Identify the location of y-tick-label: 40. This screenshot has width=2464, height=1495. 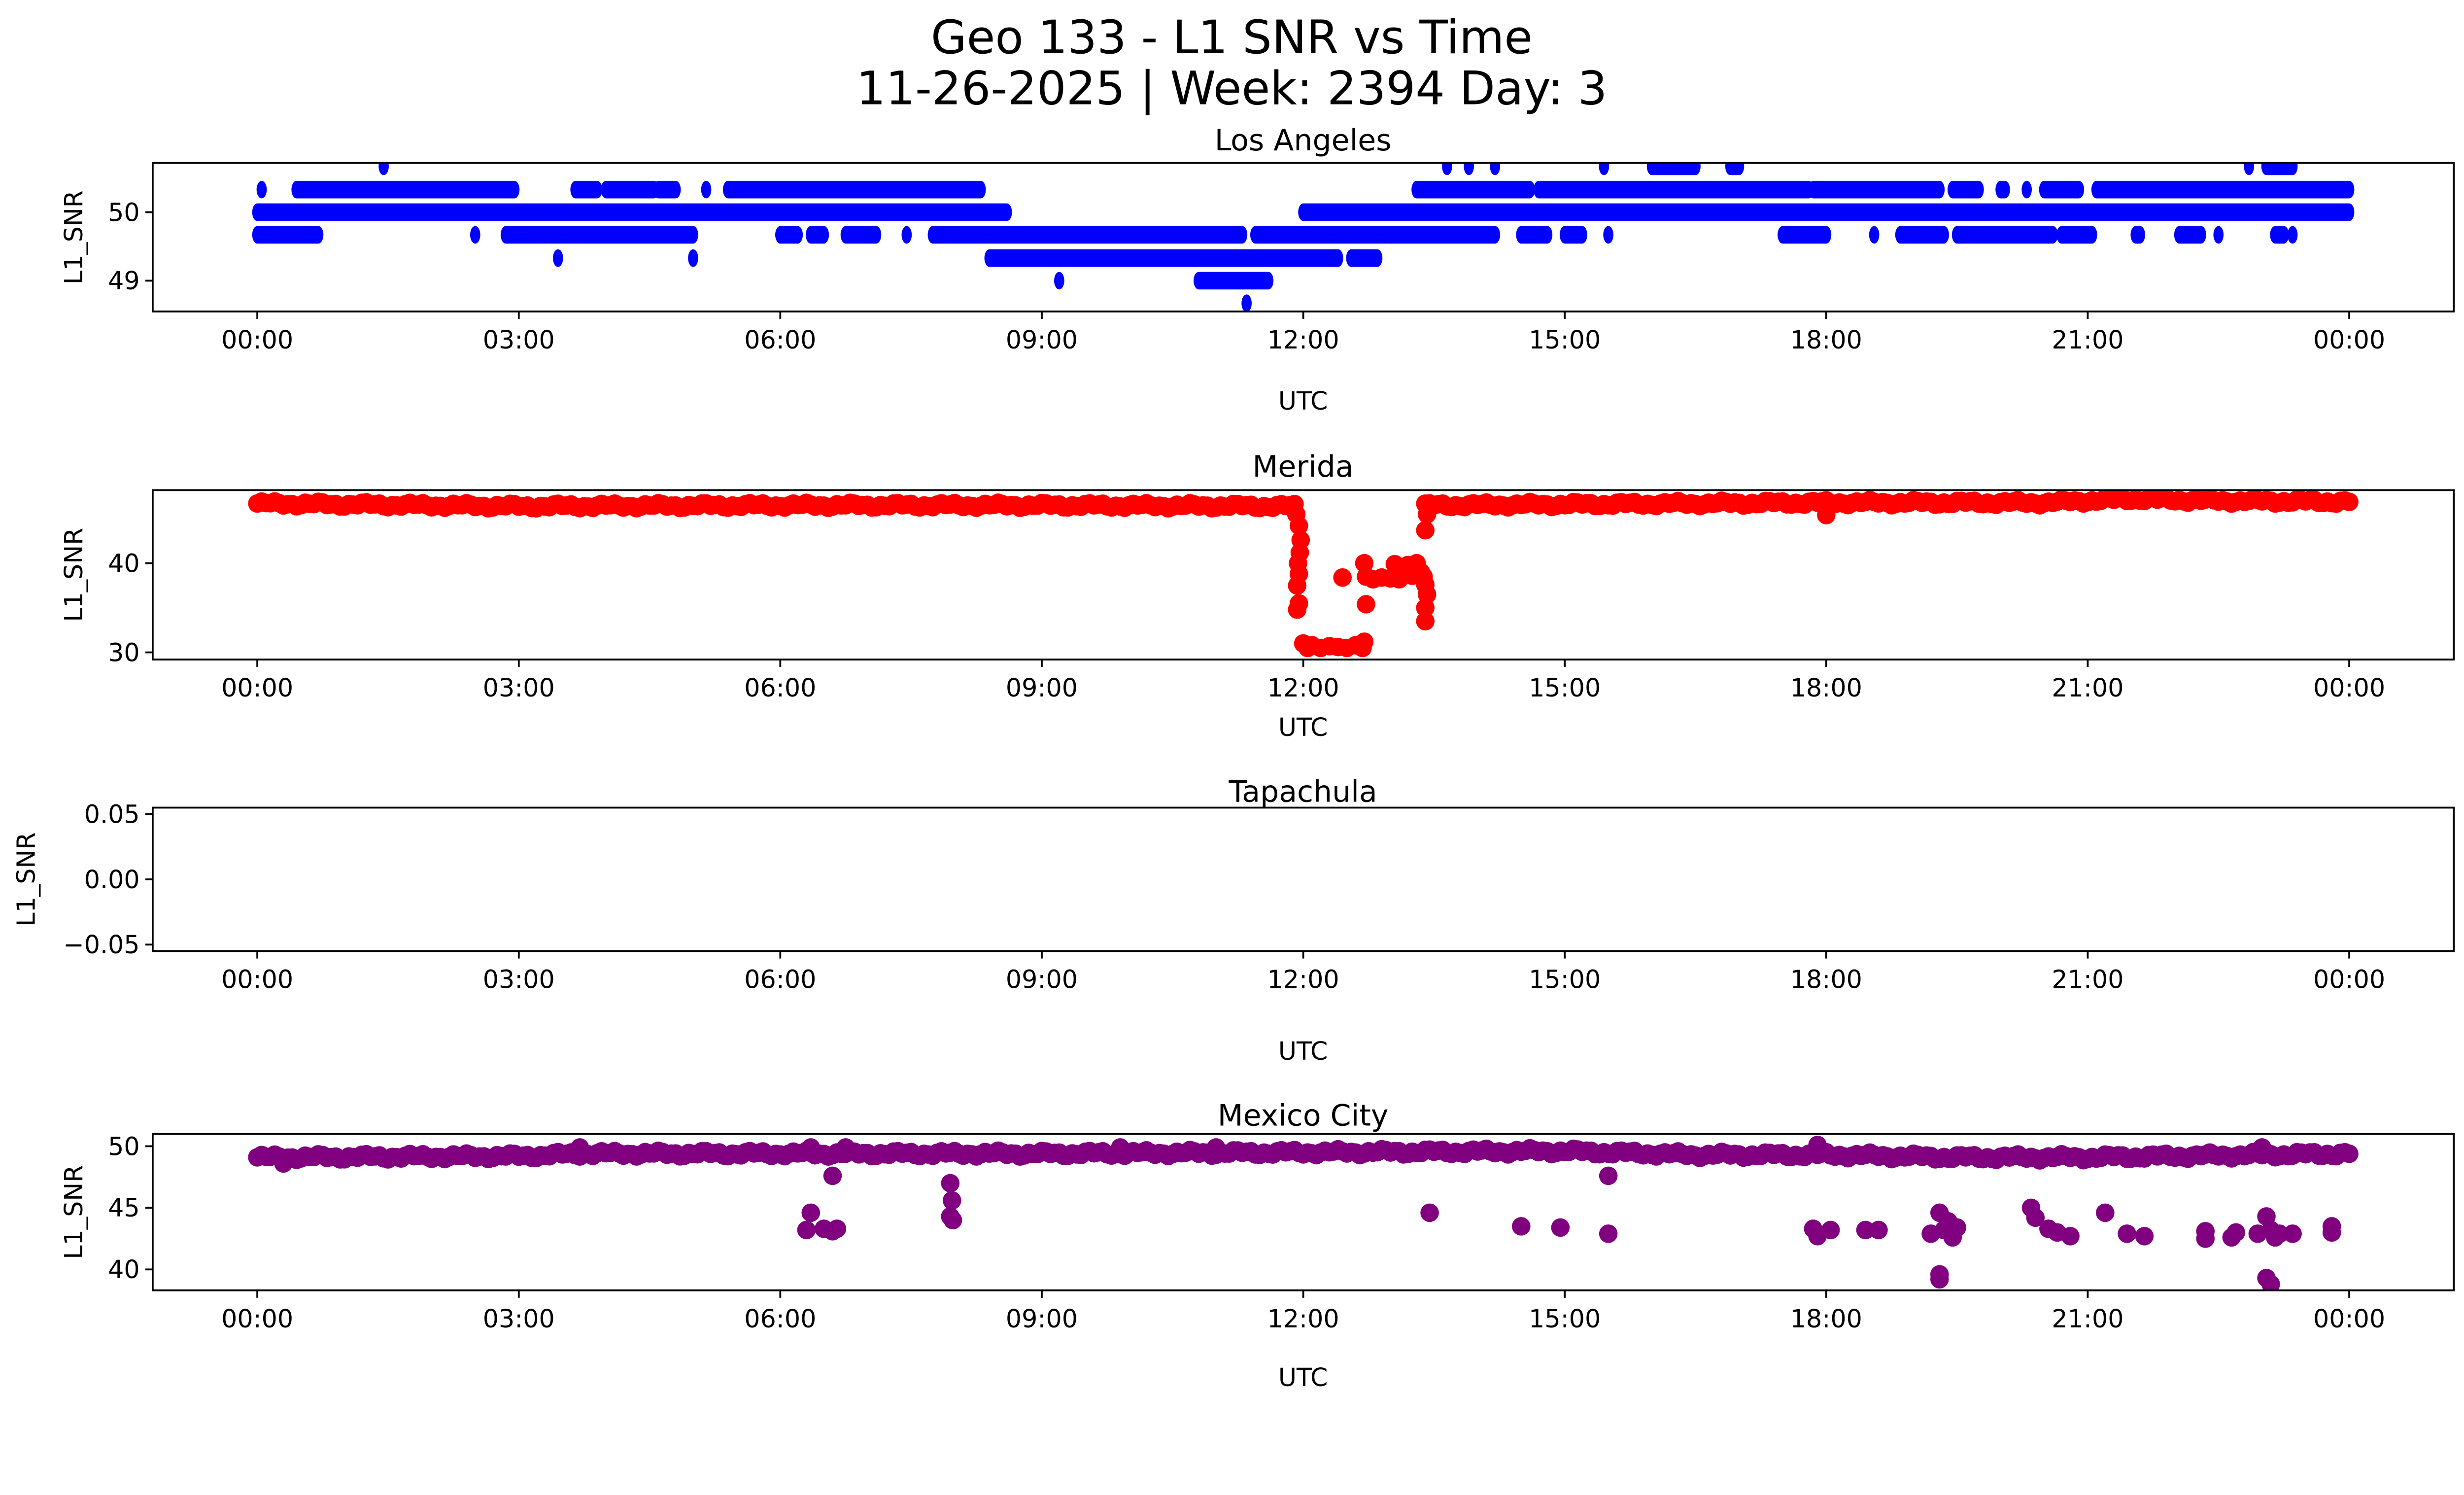
(124, 1269).